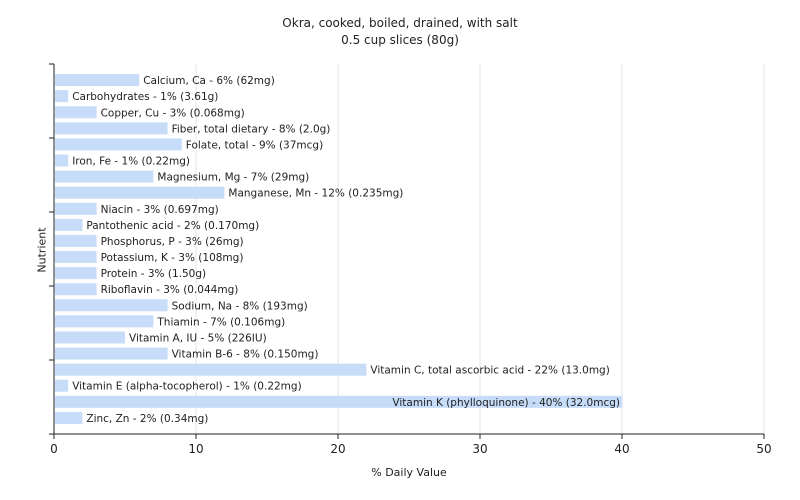 The height and width of the screenshot is (500, 800). I want to click on chart-subtitle: 0.5 cup slices (80g), so click(400, 40).